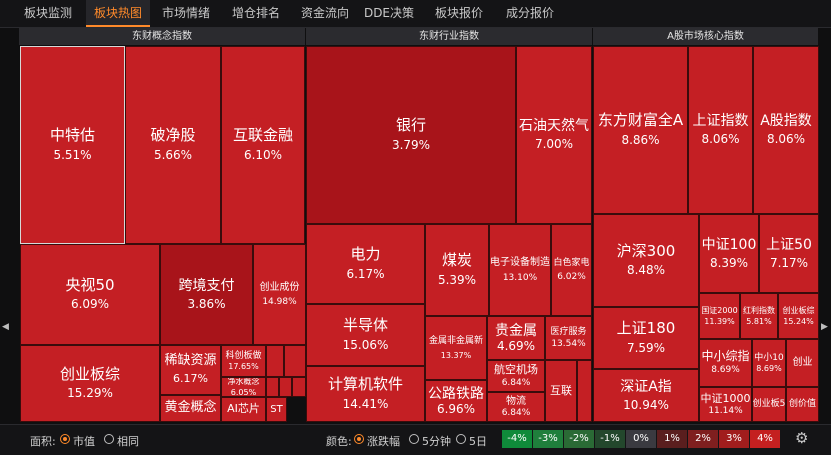 The height and width of the screenshot is (455, 831). Describe the element at coordinates (646, 260) in the screenshot. I see `heatmap-tile: 沪深300 8.48%` at that location.